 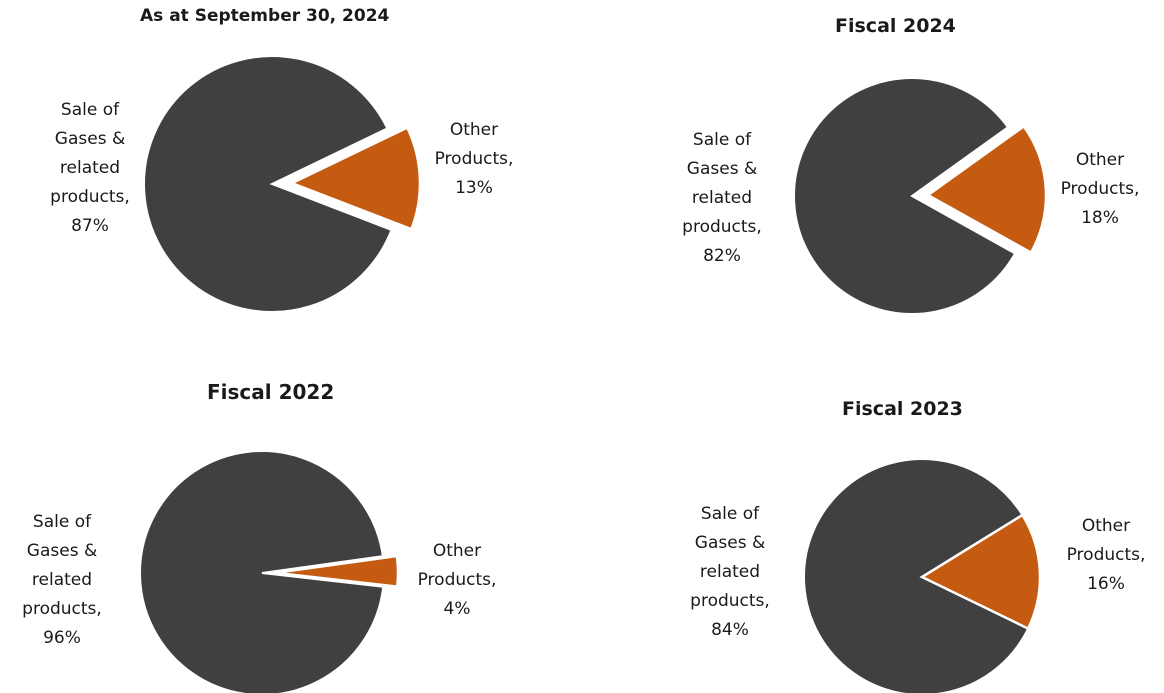 I want to click on slice-label-gases: Sale of Gases & related products, 82%, so click(x=722, y=198).